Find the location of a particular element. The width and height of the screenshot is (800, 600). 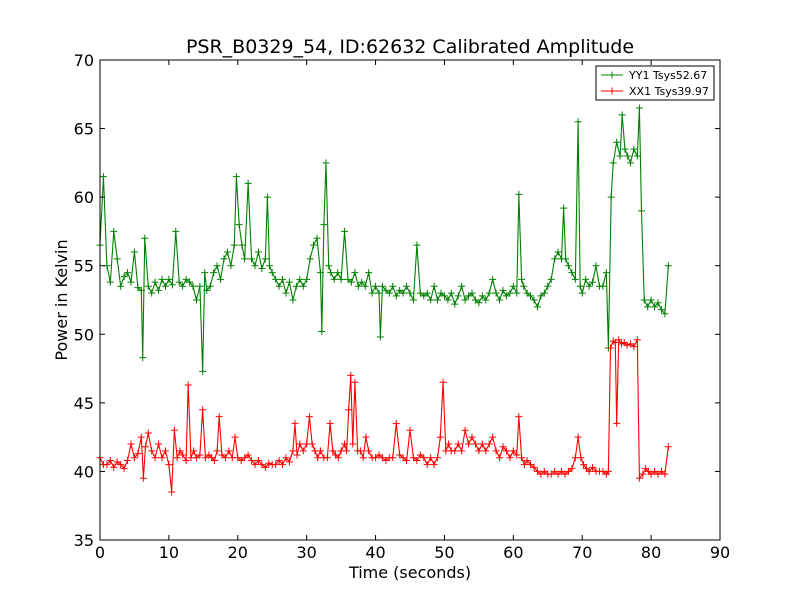

x-tick-label: 70 is located at coordinates (582, 552).